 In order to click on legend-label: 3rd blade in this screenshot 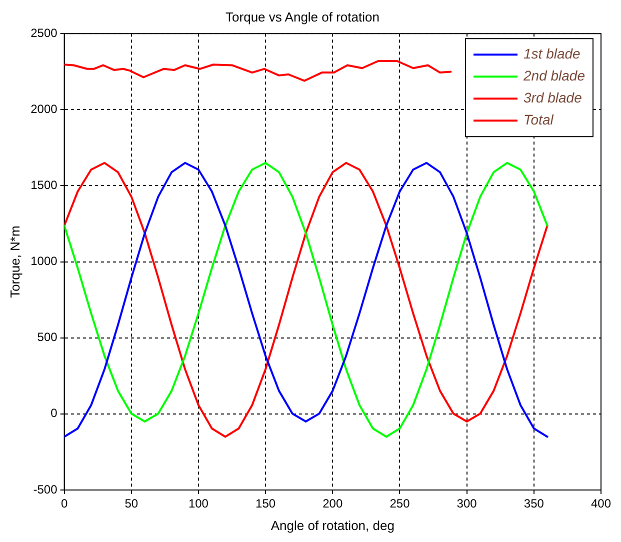, I will do `click(552, 97)`.